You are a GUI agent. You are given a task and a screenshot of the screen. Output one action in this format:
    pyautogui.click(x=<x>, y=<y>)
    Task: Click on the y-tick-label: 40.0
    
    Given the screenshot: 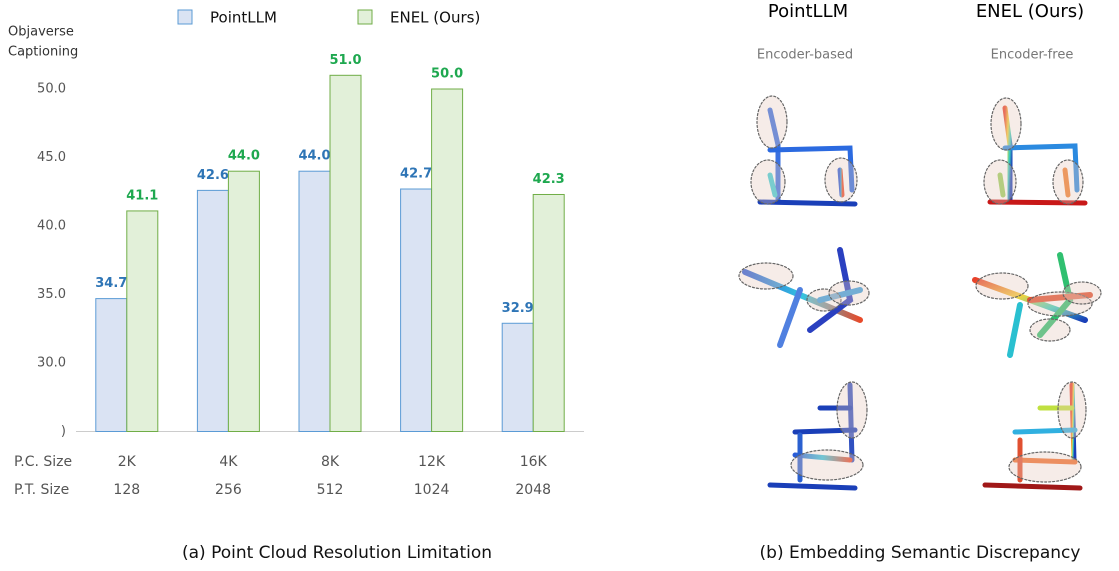 What is the action you would take?
    pyautogui.click(x=51, y=226)
    